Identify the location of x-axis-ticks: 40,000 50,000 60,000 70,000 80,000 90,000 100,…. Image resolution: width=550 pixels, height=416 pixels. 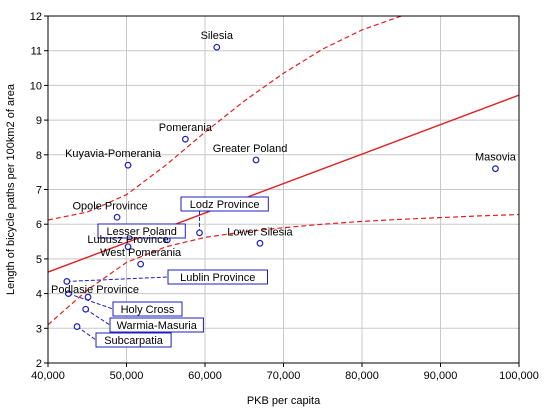
(285, 372).